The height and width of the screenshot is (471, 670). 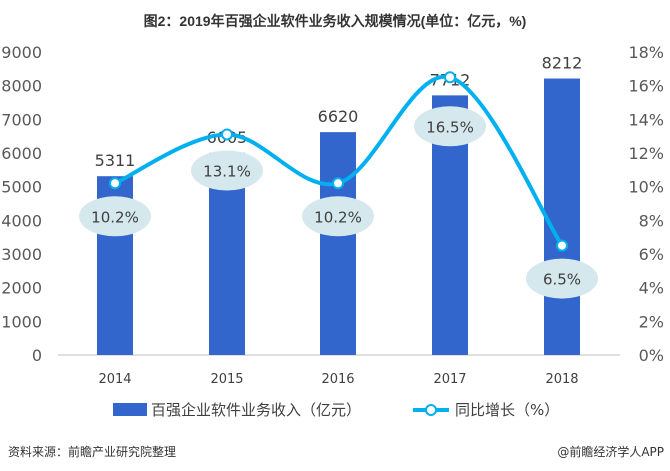 What do you see at coordinates (562, 63) in the screenshot?
I see `bar-value-label: 8212` at bounding box center [562, 63].